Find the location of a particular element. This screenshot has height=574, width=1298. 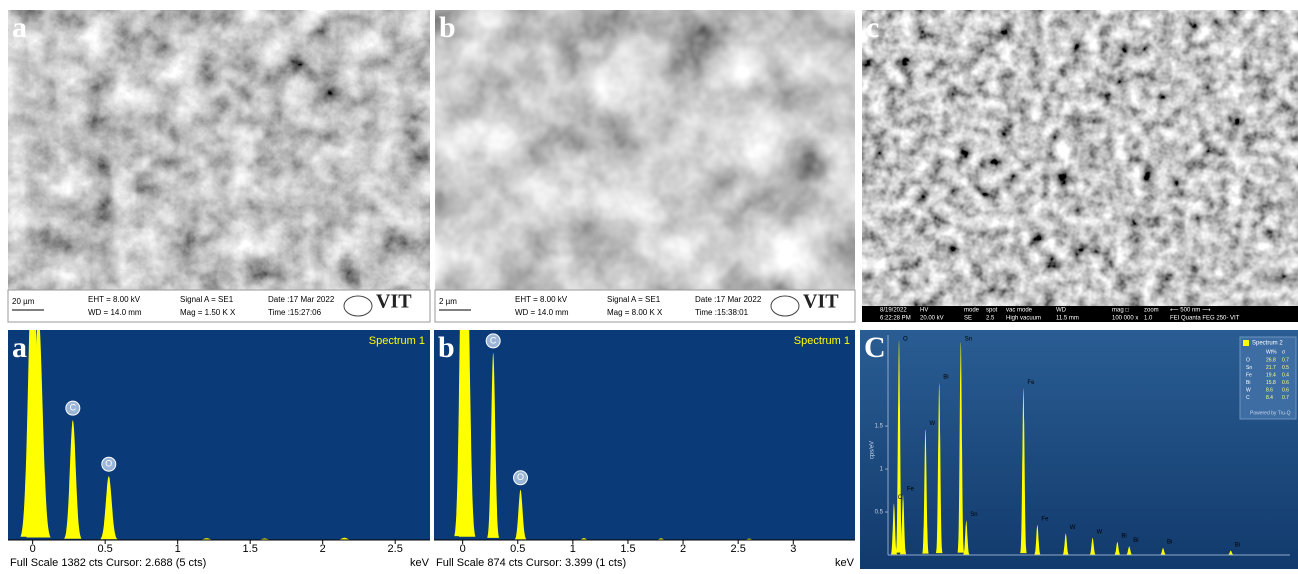

table-header: Wt% is located at coordinates (1271, 352).